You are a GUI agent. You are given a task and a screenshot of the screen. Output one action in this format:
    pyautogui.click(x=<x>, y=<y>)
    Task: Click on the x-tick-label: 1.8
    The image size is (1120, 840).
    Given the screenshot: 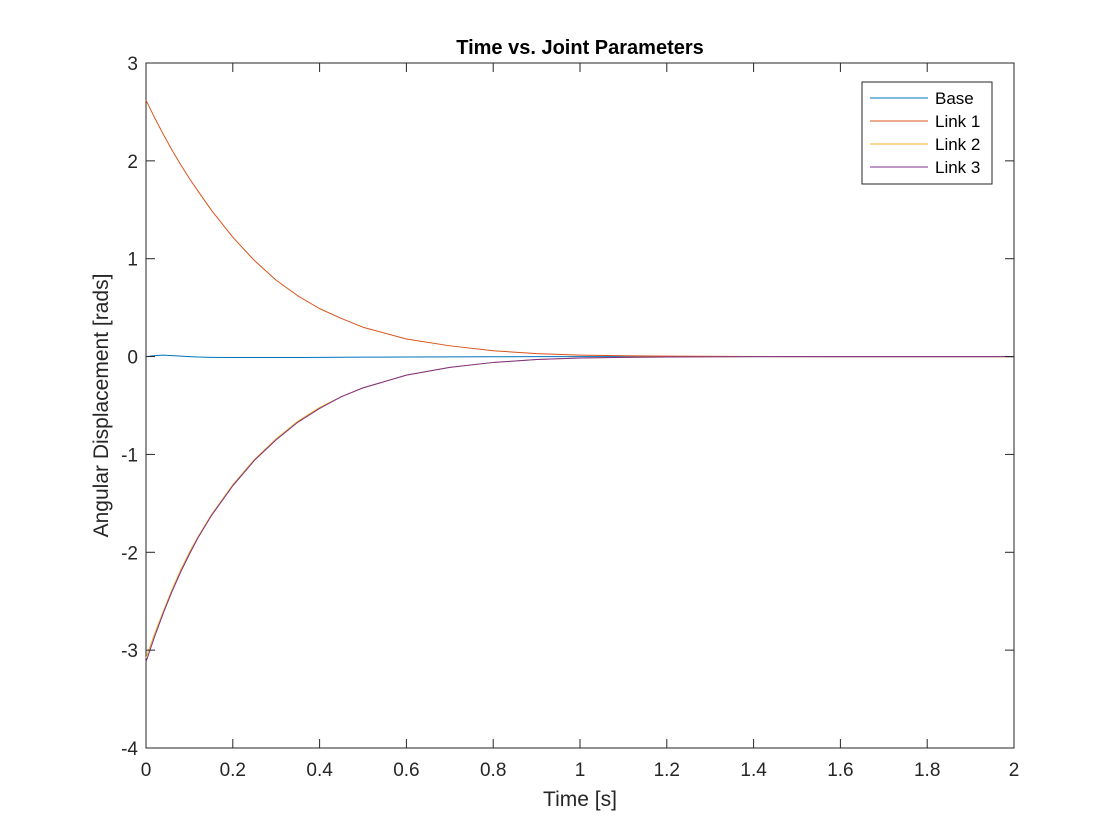 What is the action you would take?
    pyautogui.click(x=927, y=770)
    